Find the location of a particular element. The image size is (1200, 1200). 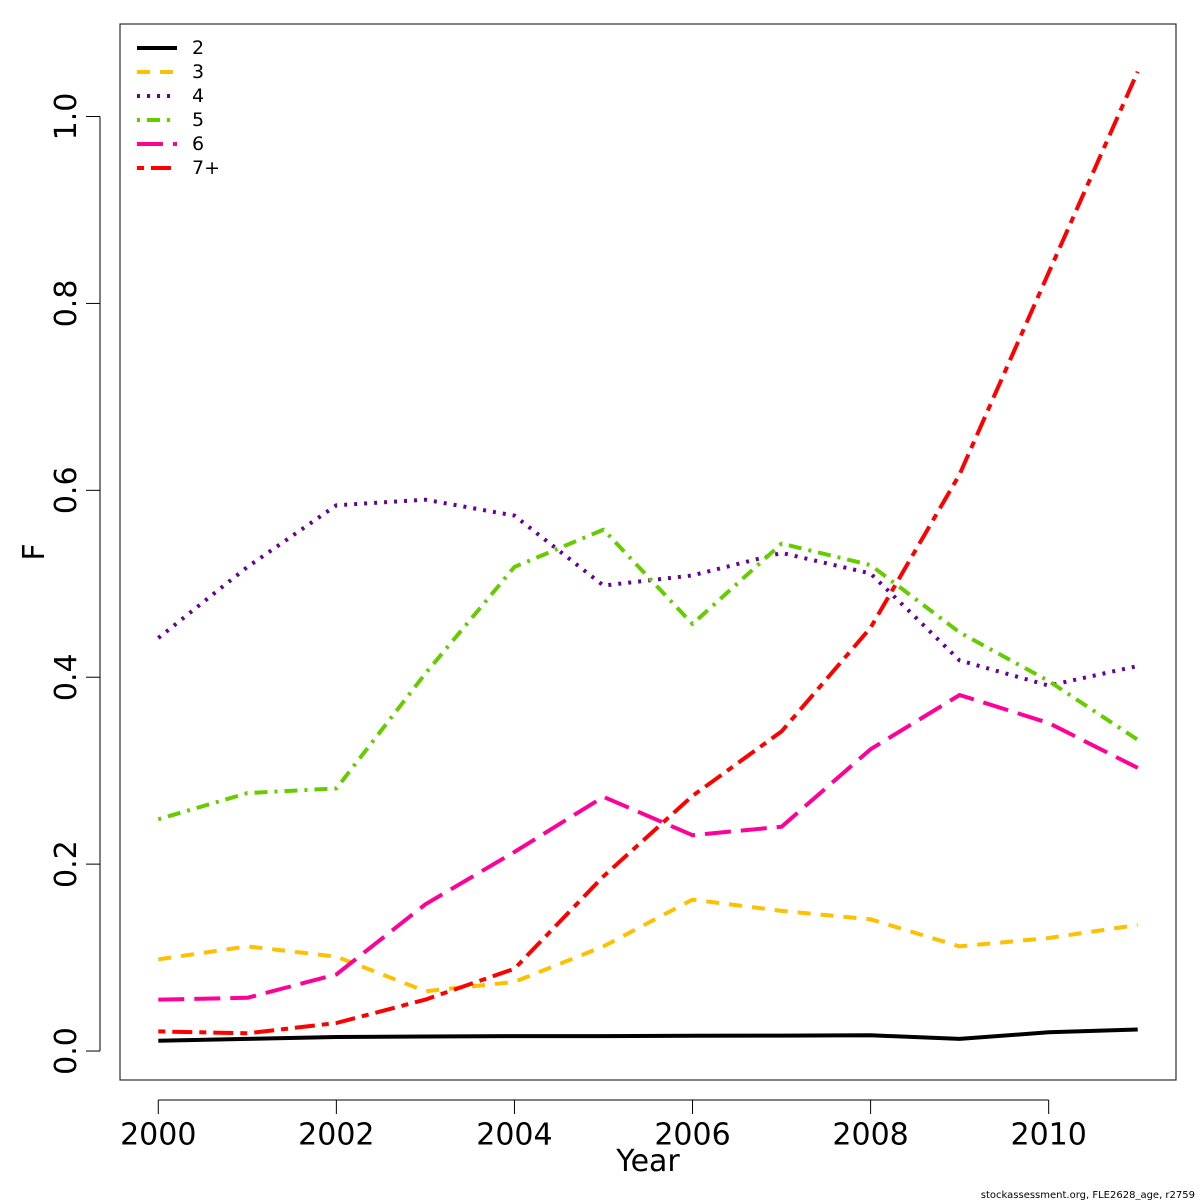

x-tick-label: 2008 is located at coordinates (870, 1135).